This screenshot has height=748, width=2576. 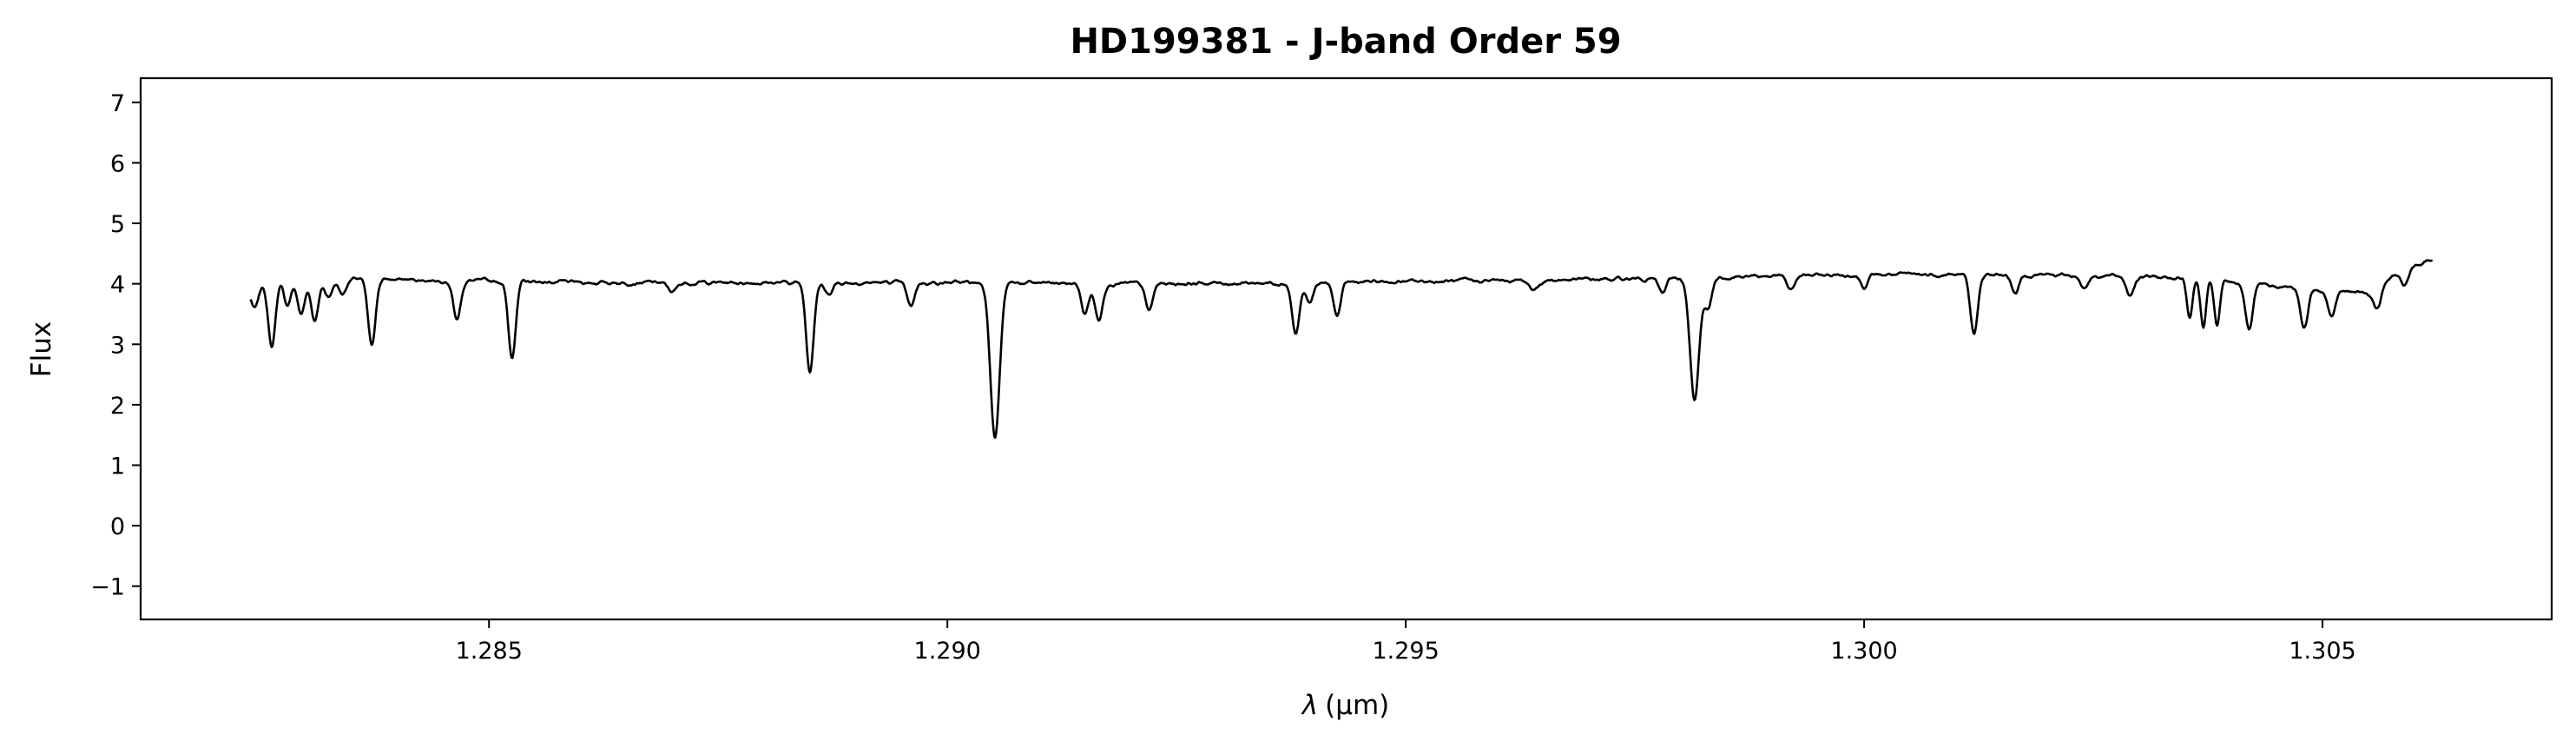 What do you see at coordinates (1863, 651) in the screenshot?
I see `x-tick-label: 1.300` at bounding box center [1863, 651].